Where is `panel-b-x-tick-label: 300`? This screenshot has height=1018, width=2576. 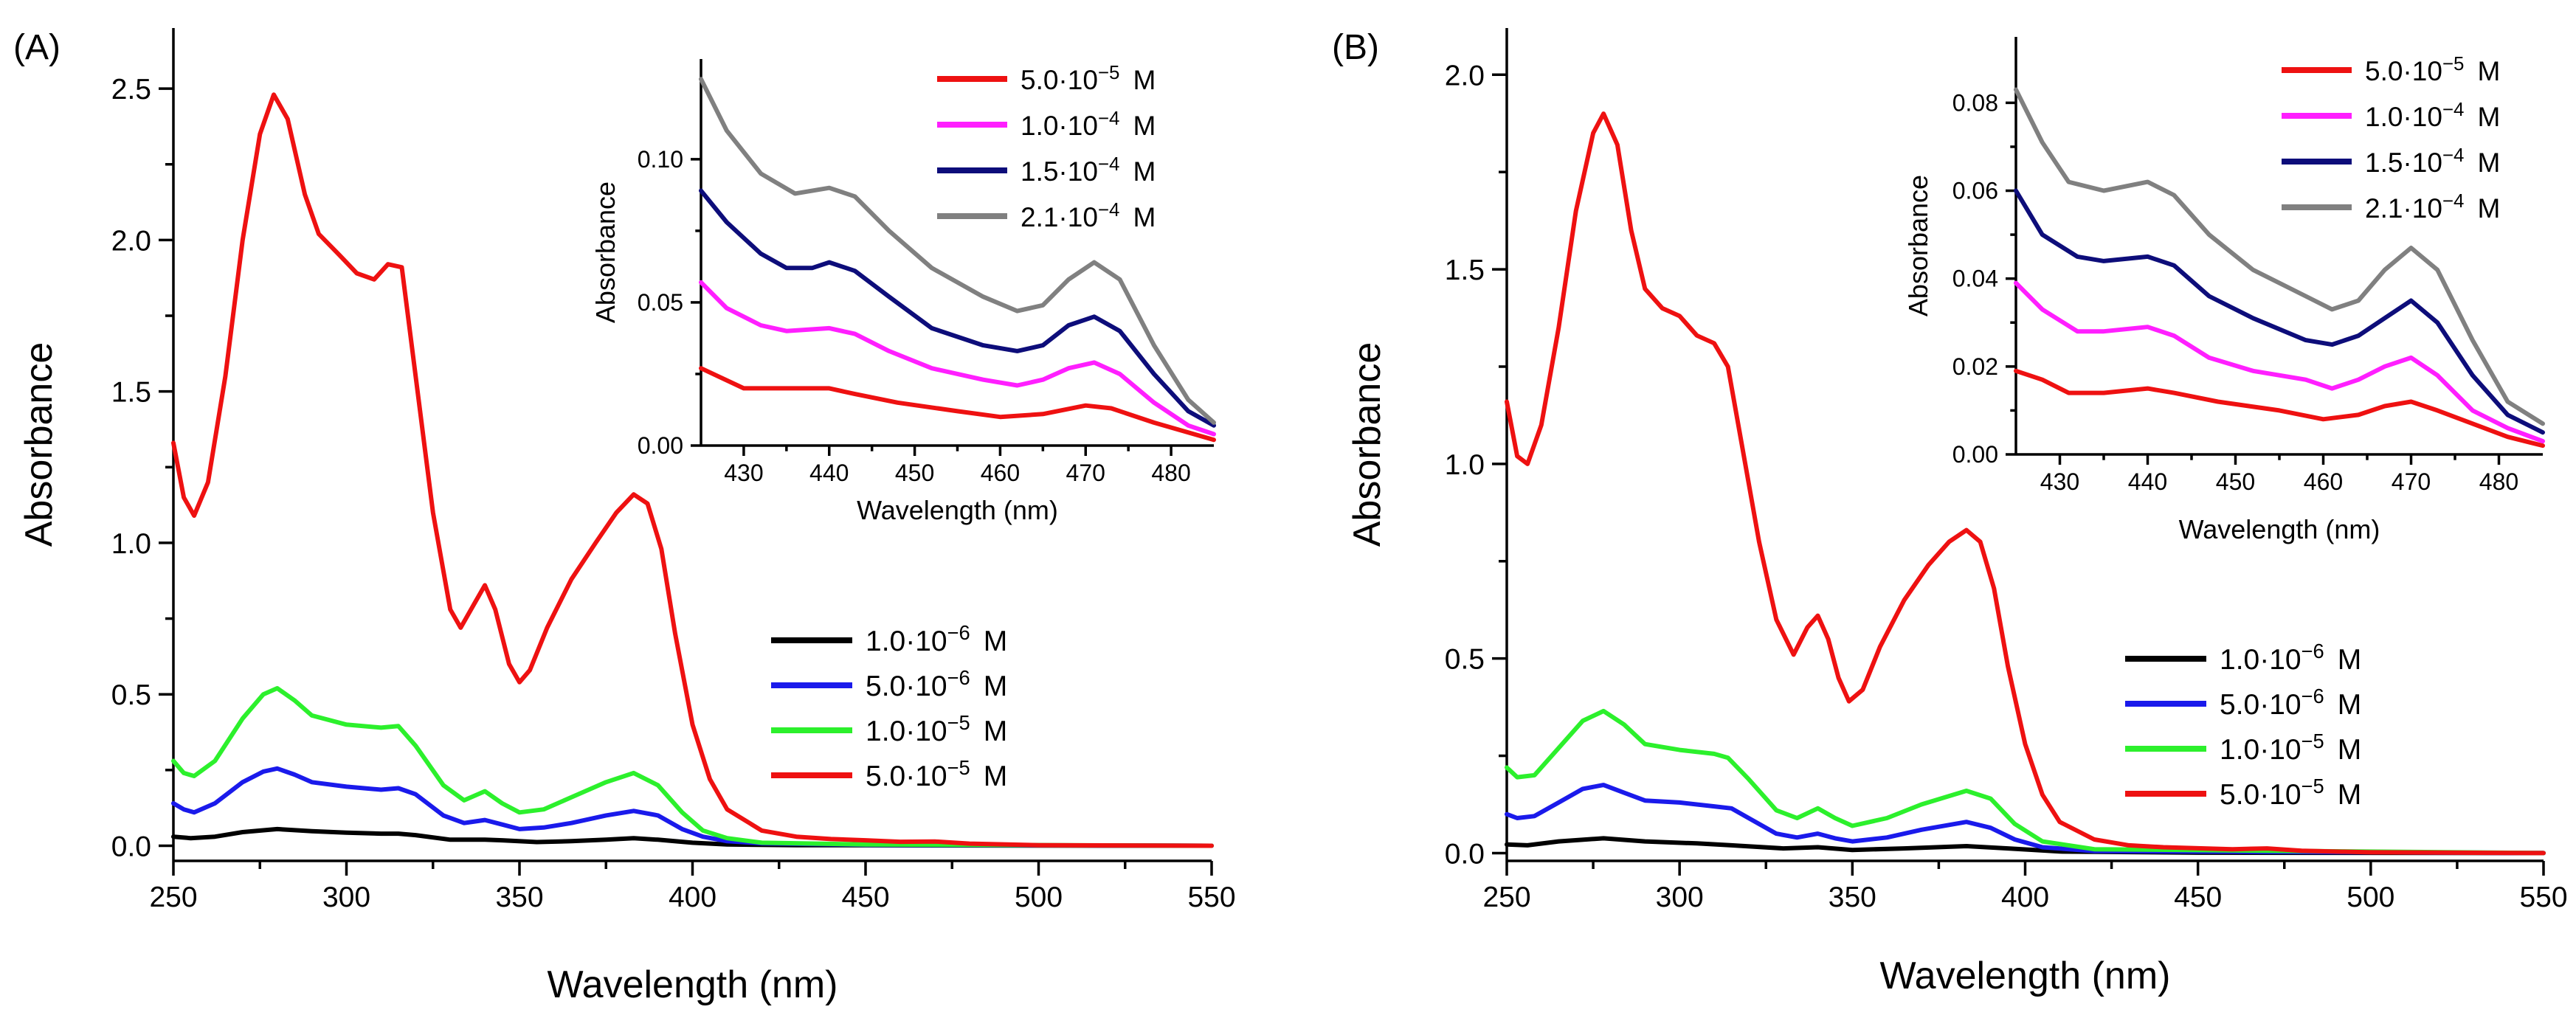 panel-b-x-tick-label: 300 is located at coordinates (1680, 898).